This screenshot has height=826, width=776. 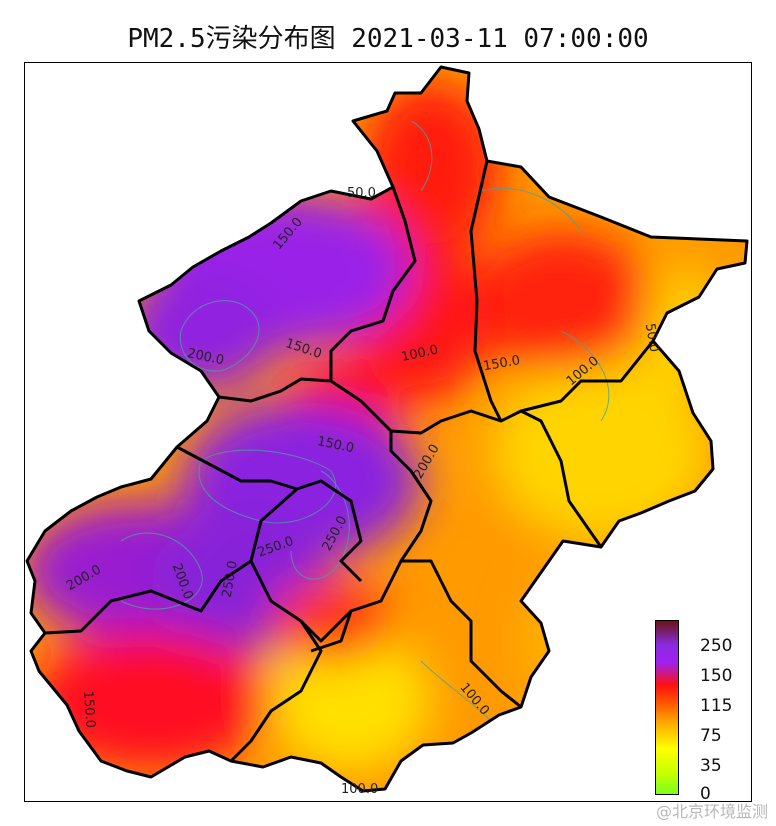 I want to click on map-title: PM2.5污染分布图 2021-03-11 07:00:00, so click(x=388, y=39).